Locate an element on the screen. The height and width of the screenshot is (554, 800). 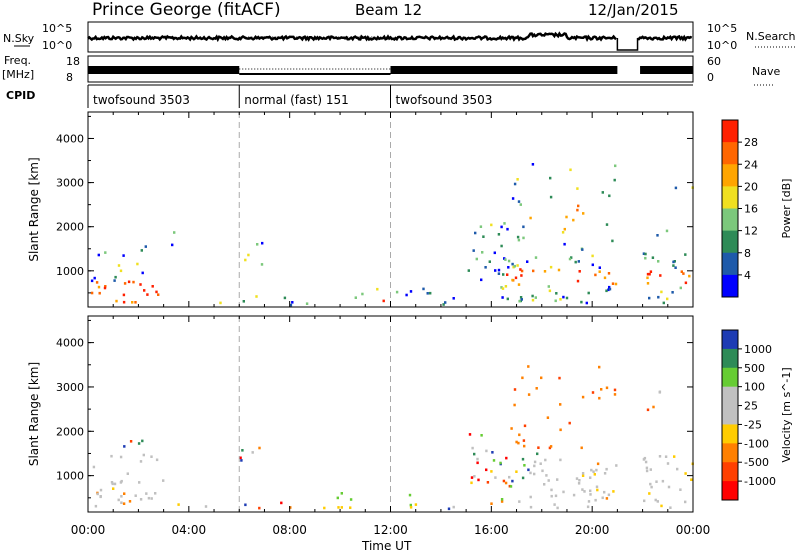
ytick-label: 2000 is located at coordinates (70, 227).